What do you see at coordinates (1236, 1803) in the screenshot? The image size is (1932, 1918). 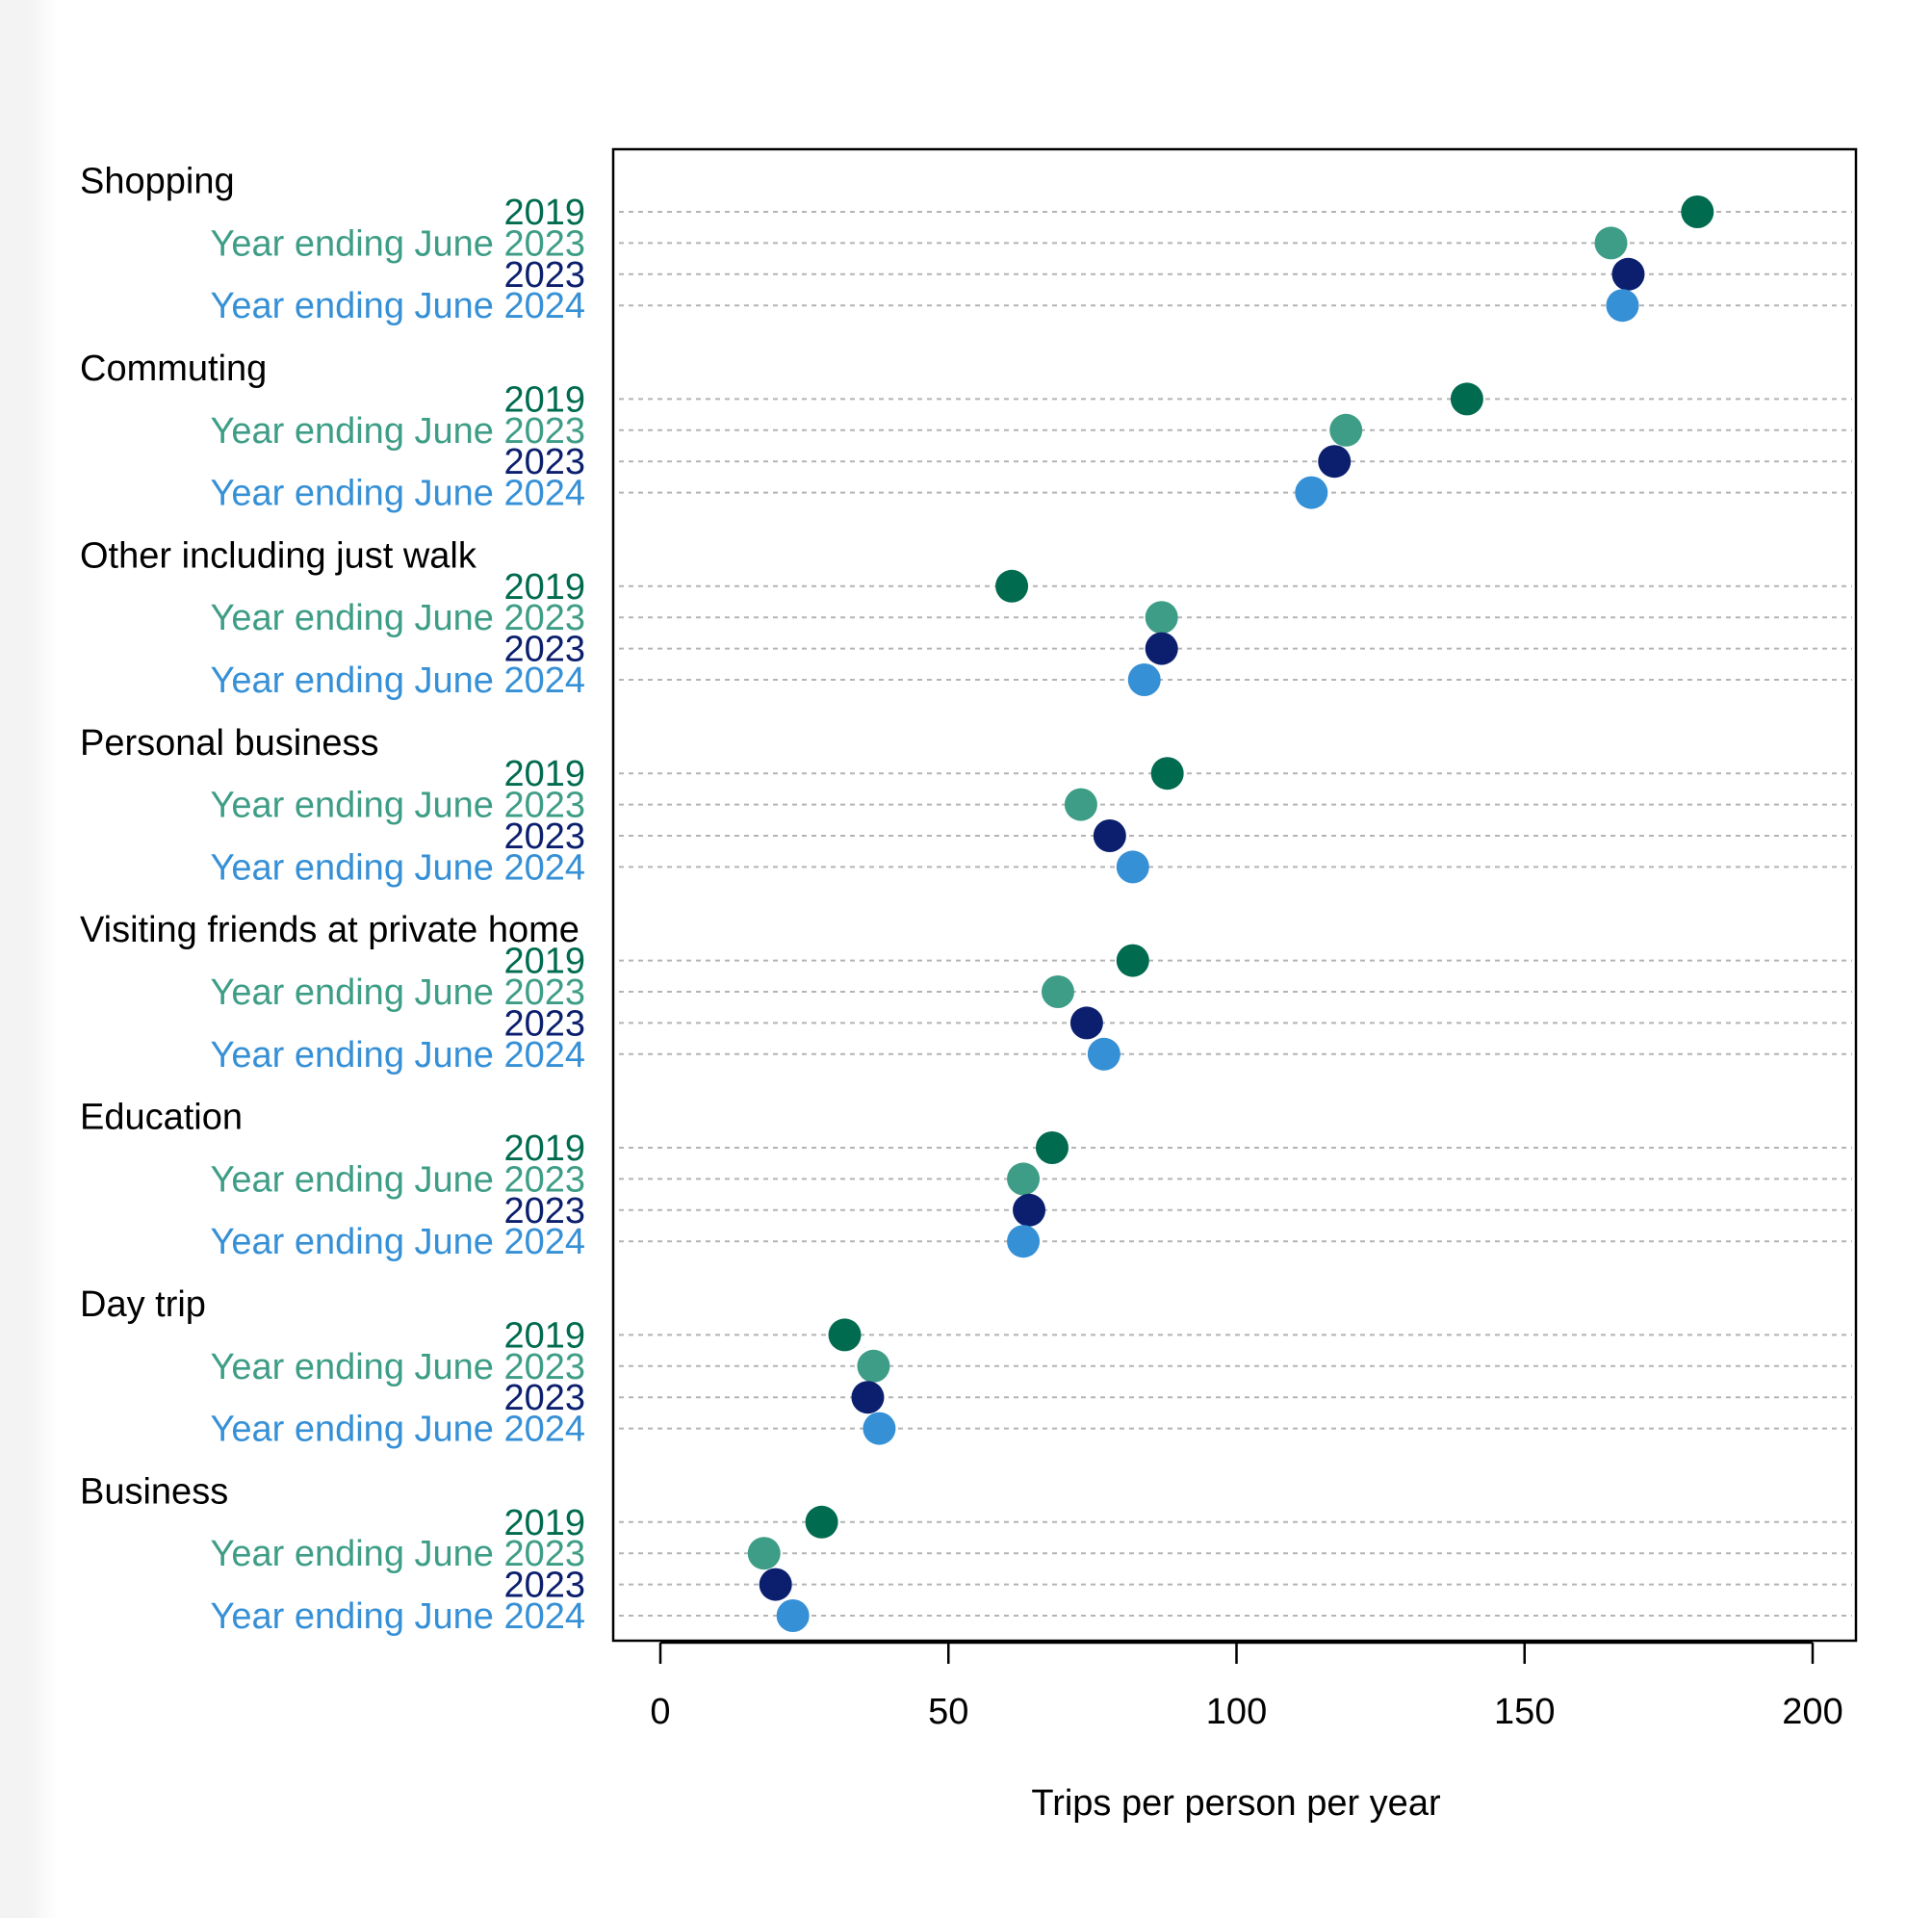 I see `x-axis-title: Trips per person per year` at bounding box center [1236, 1803].